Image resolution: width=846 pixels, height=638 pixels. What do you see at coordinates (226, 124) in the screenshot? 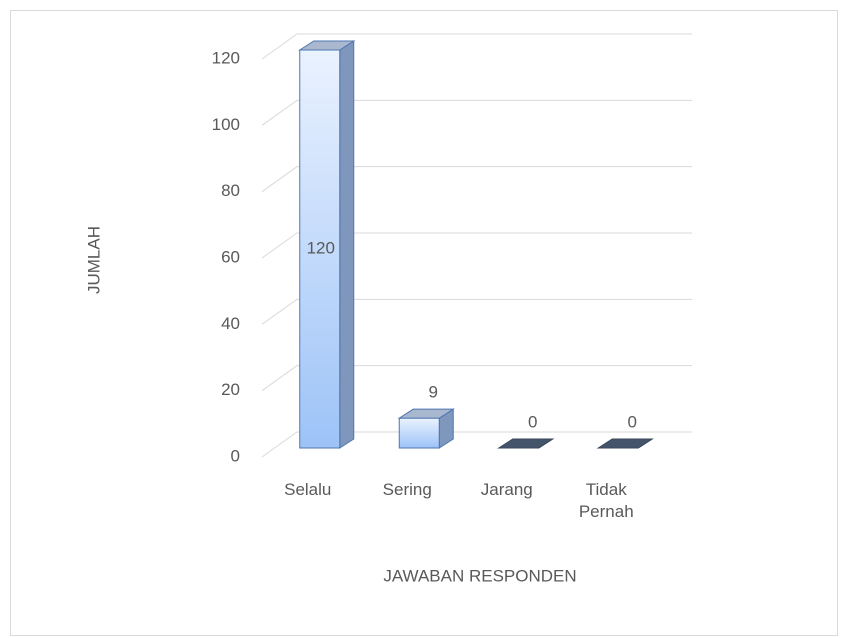
I see `y-tick-label: 100` at bounding box center [226, 124].